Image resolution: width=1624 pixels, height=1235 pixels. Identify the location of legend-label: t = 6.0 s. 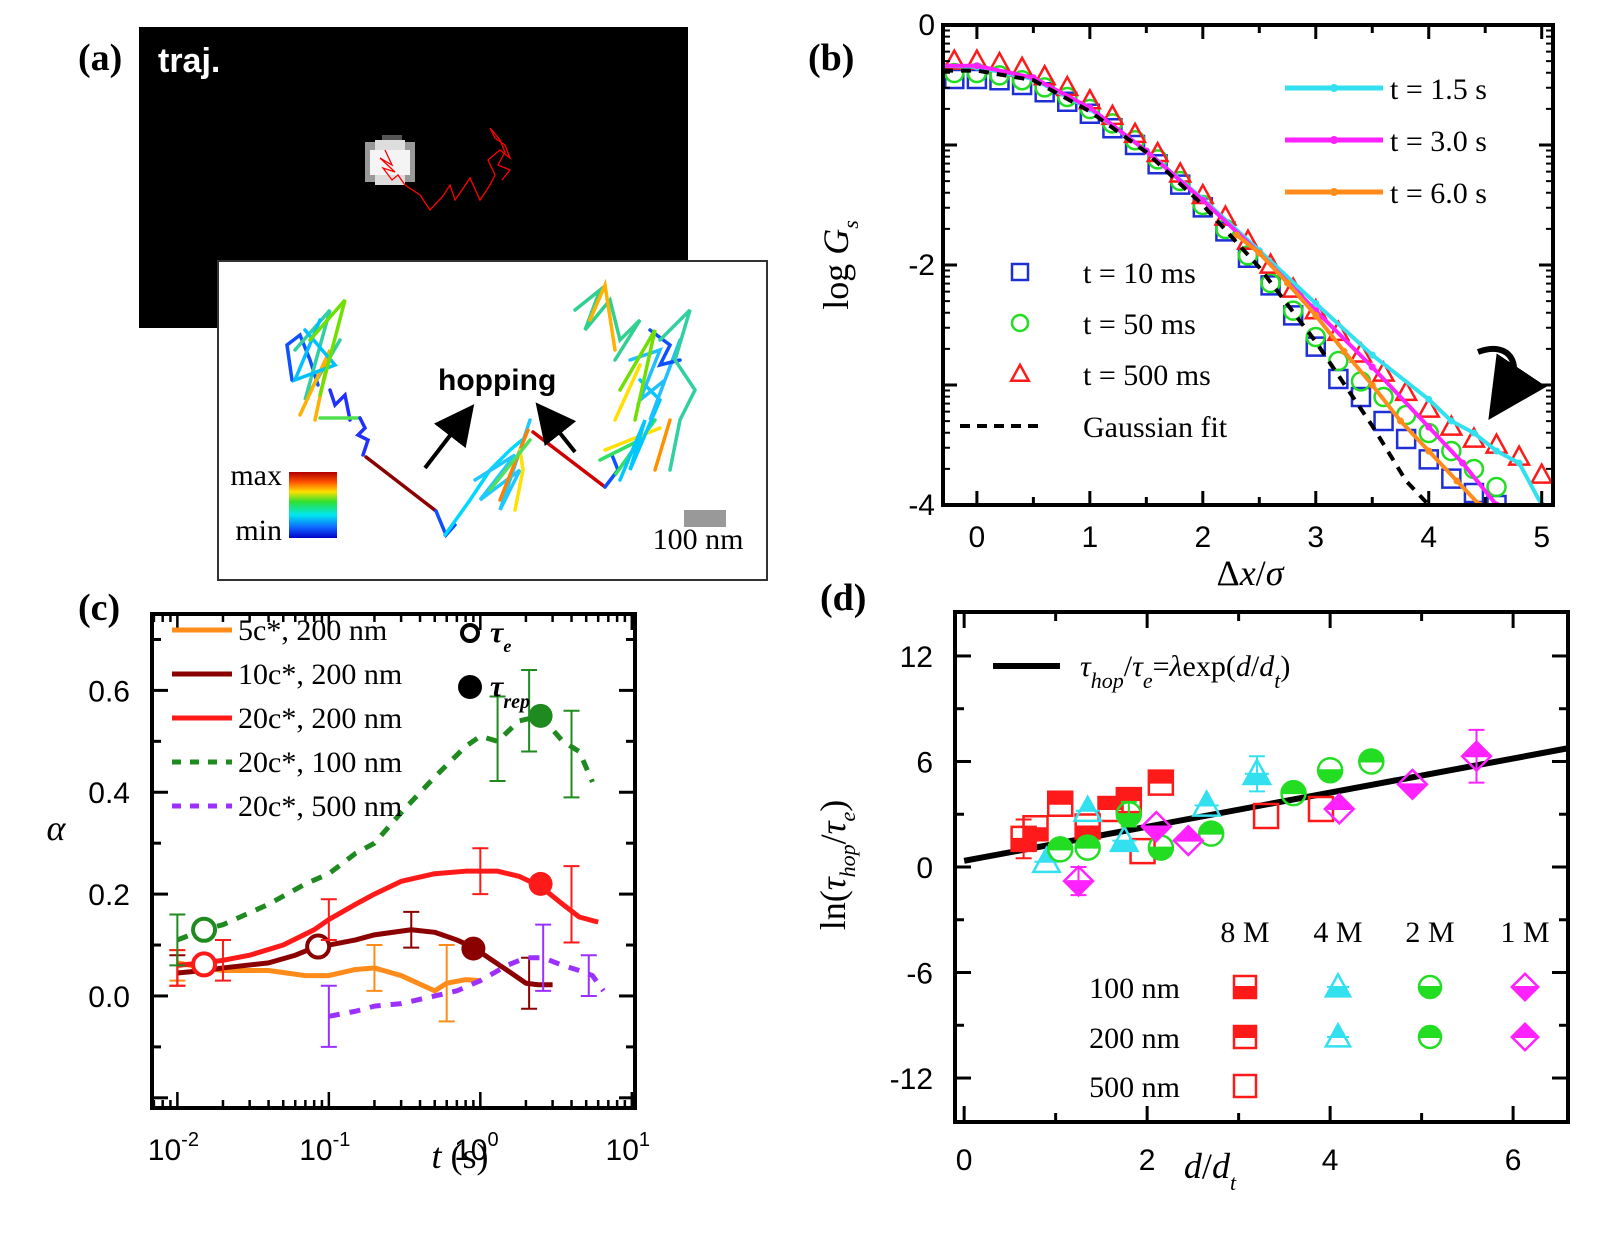
(1438, 193).